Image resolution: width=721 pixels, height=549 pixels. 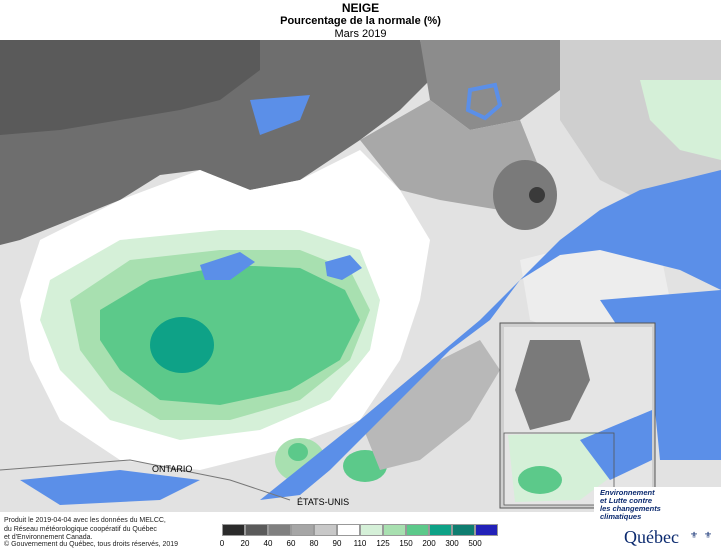 What do you see at coordinates (430, 405) in the screenshot?
I see `deficit-zone-south` at bounding box center [430, 405].